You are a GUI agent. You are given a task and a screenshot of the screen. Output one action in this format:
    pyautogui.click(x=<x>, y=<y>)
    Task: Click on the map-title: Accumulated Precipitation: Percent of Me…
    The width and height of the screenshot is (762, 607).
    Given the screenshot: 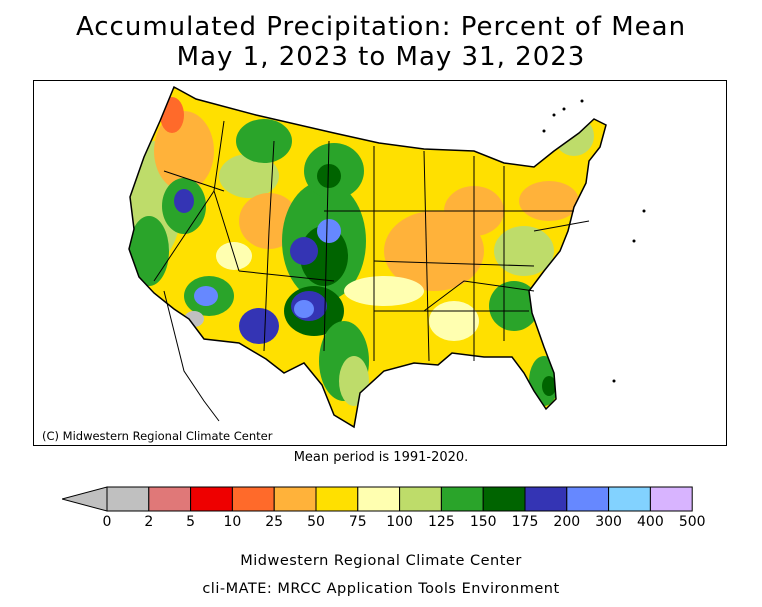 What is the action you would take?
    pyautogui.click(x=381, y=27)
    